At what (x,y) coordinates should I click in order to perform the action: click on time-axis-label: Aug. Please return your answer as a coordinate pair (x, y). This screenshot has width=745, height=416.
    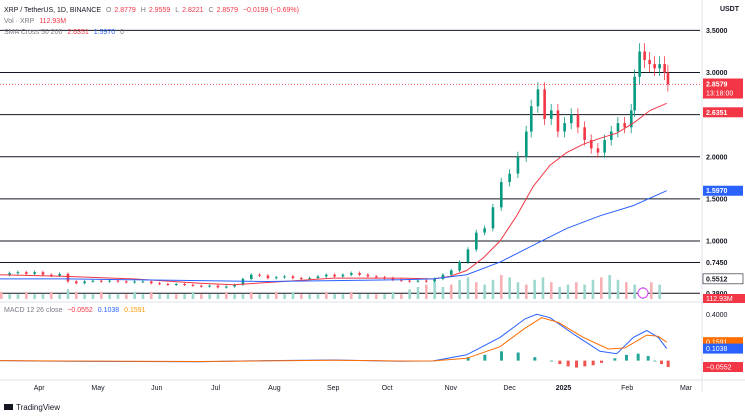
    Looking at the image, I should click on (274, 388).